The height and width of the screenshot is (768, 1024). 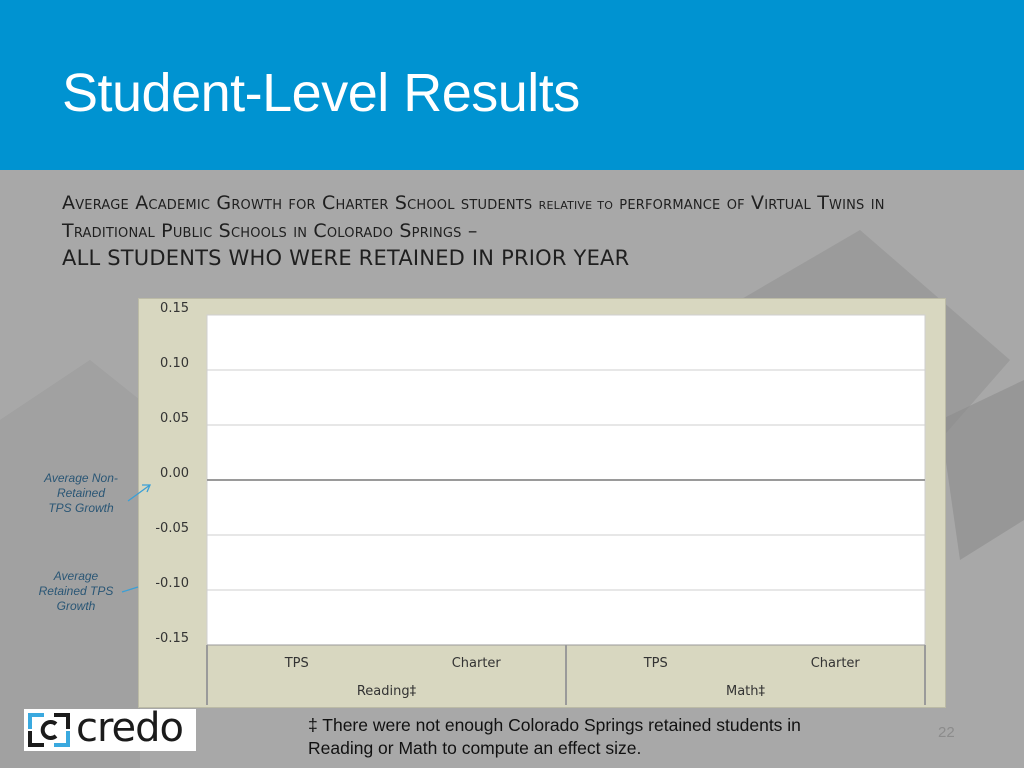 What do you see at coordinates (276, 203) in the screenshot?
I see `subtitle-part: rowth for` at bounding box center [276, 203].